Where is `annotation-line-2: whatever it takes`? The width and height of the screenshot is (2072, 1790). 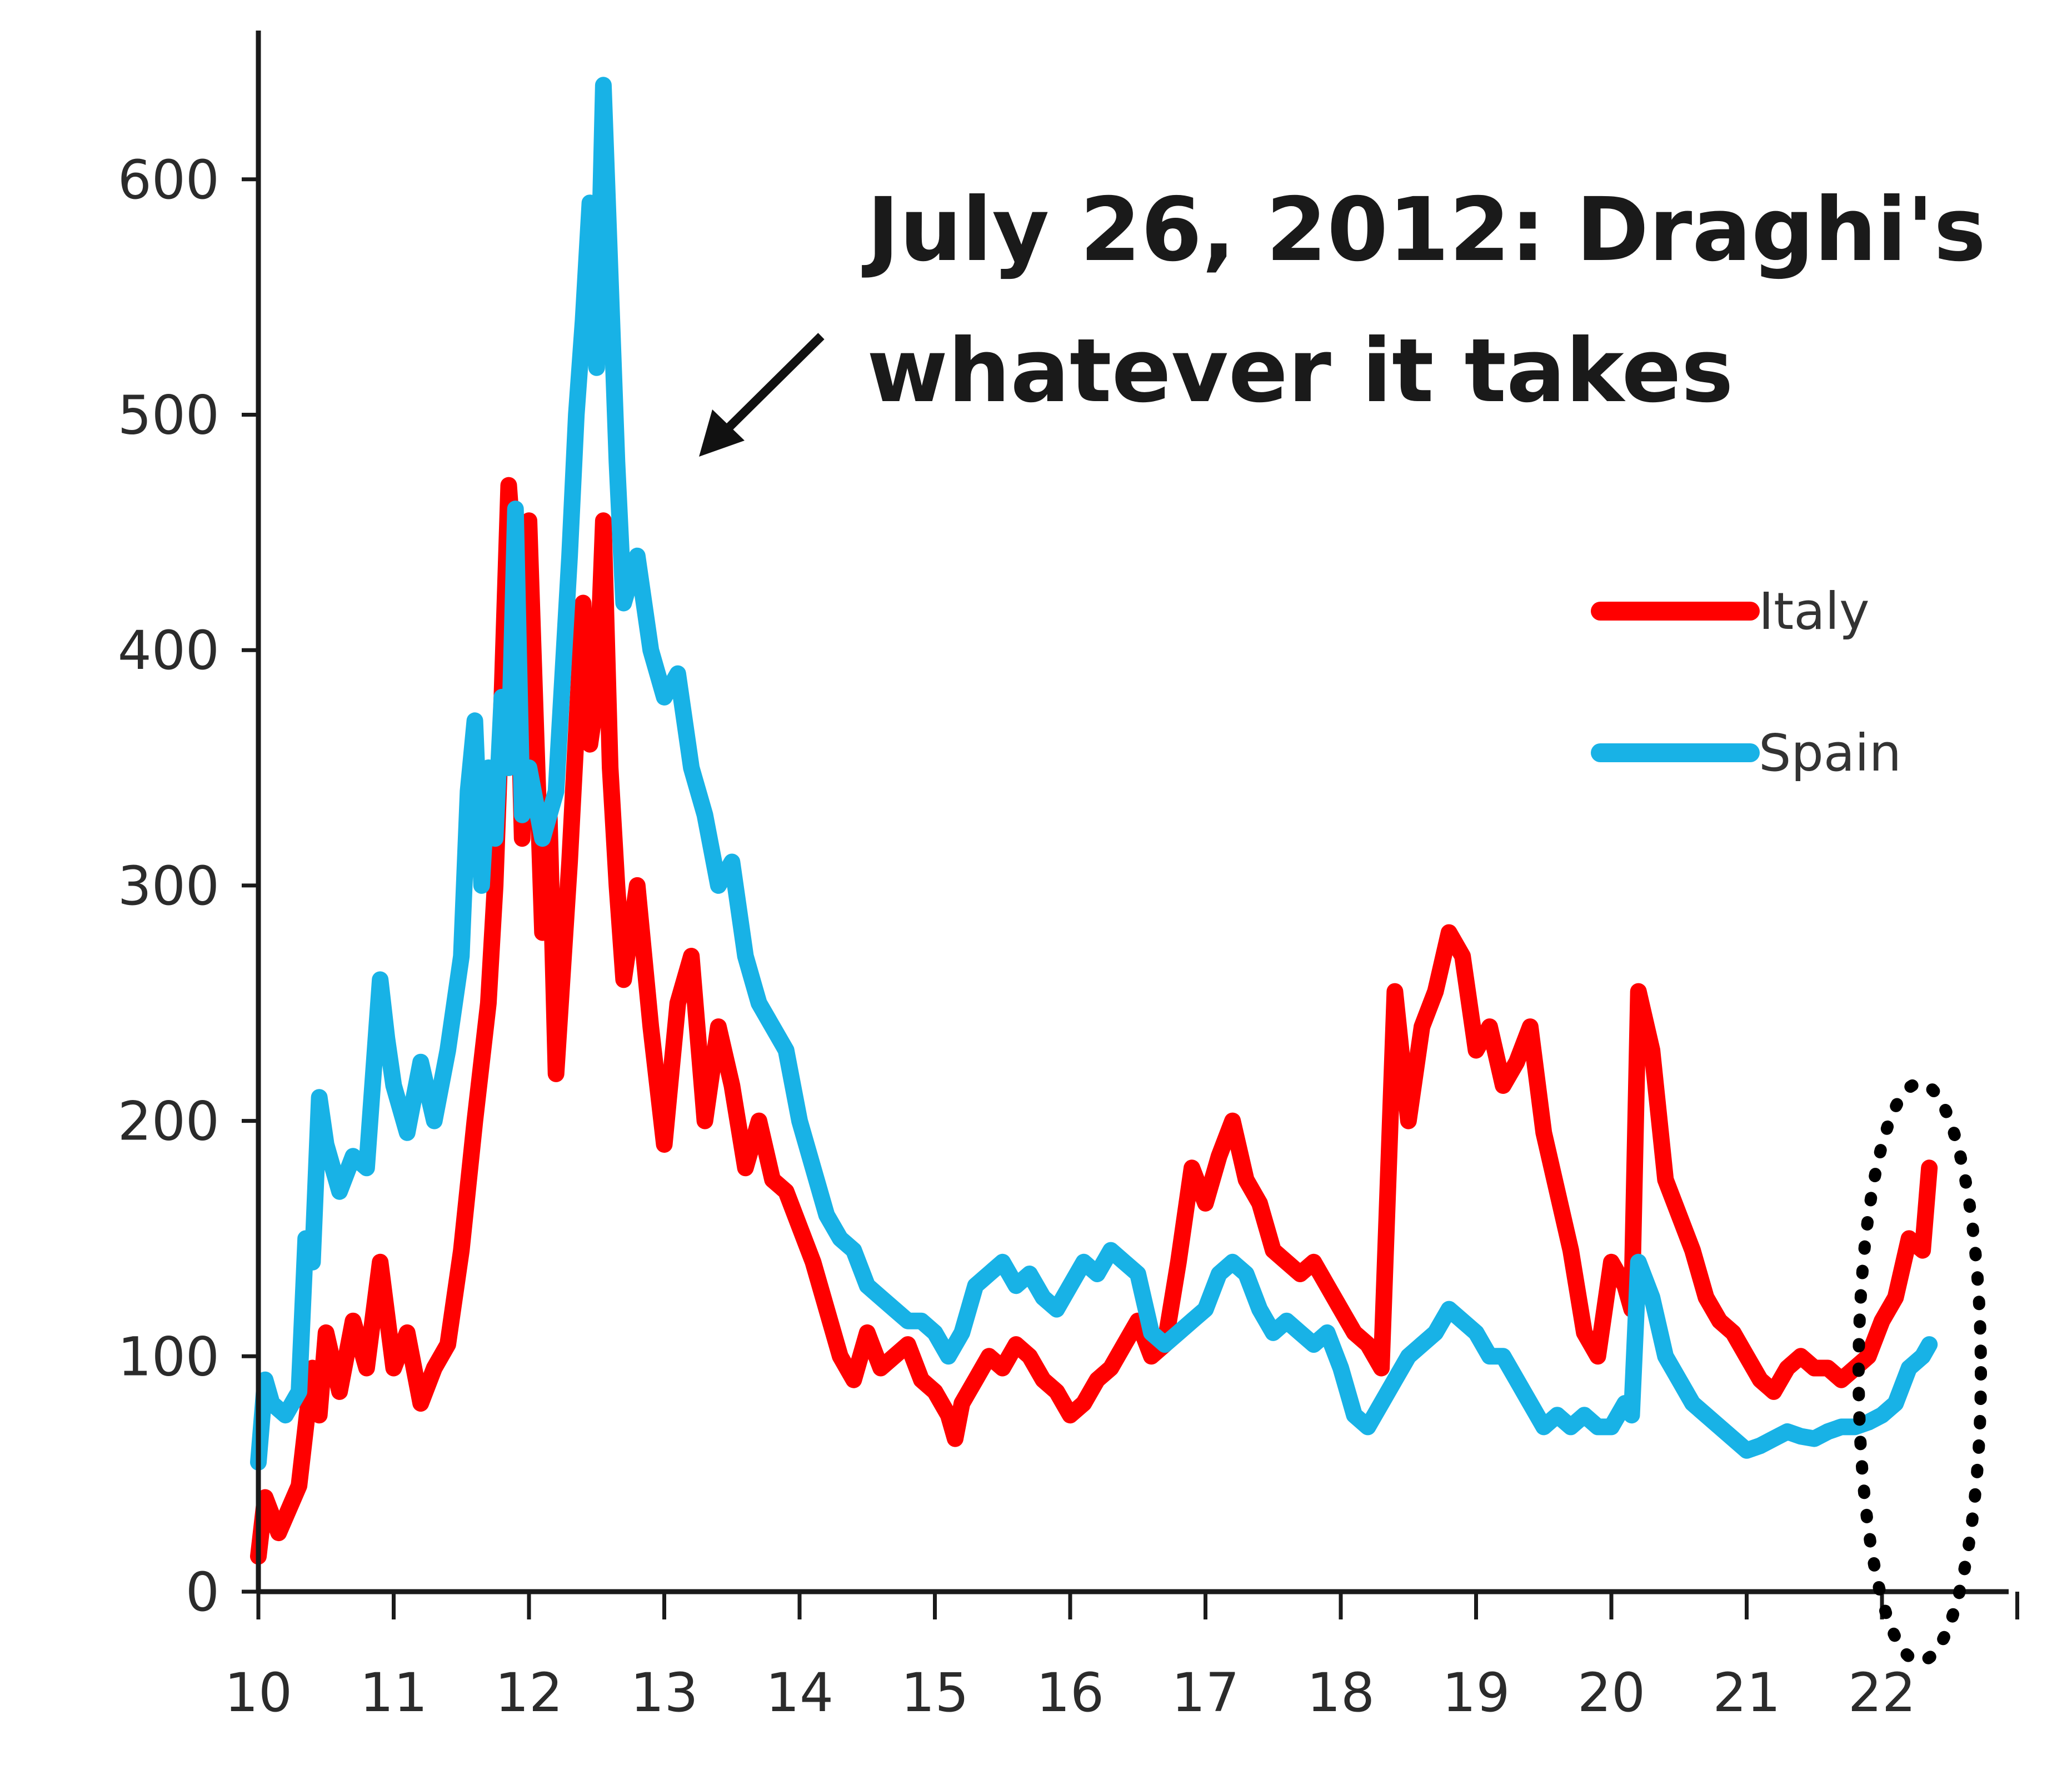
annotation-line-2: whatever it takes is located at coordinates (1300, 371).